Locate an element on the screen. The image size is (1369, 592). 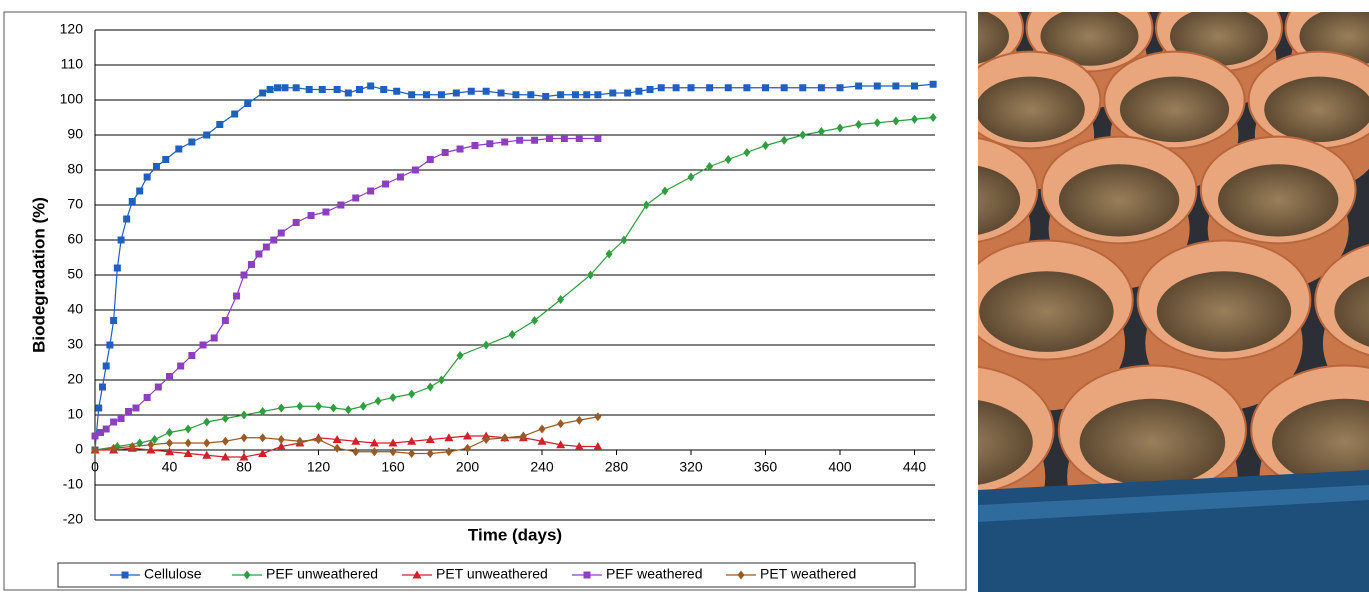
x-tick-label: 280 is located at coordinates (617, 467).